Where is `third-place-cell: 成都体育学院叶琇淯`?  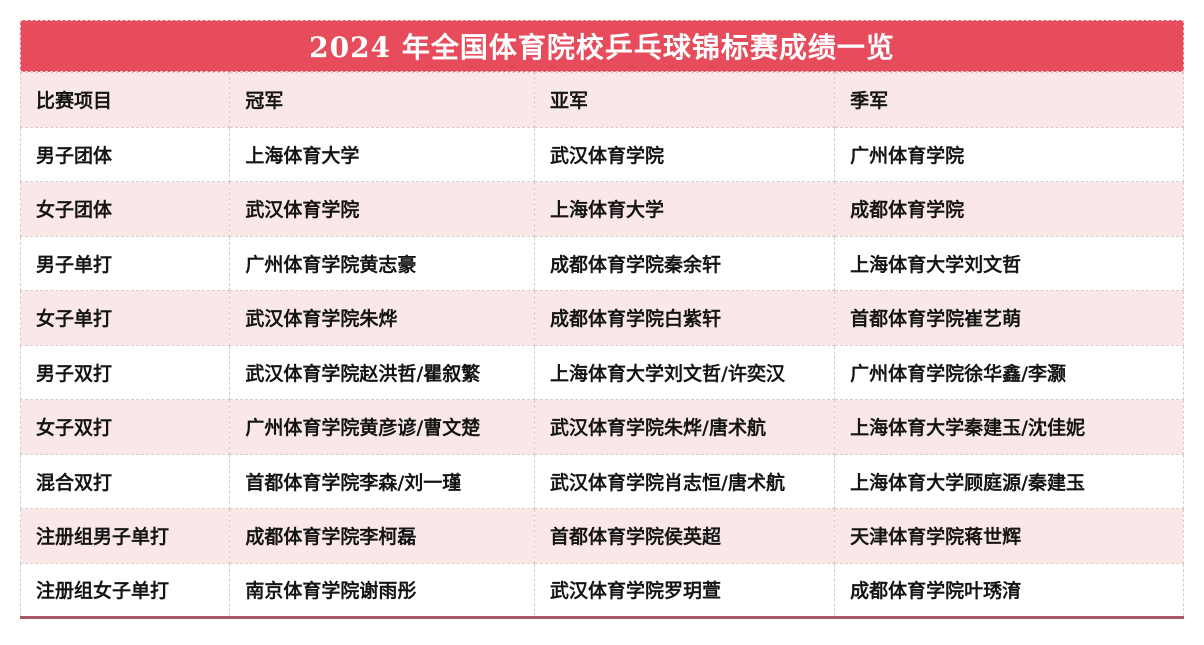
third-place-cell: 成都体育学院叶琇淯 is located at coordinates (1009, 590).